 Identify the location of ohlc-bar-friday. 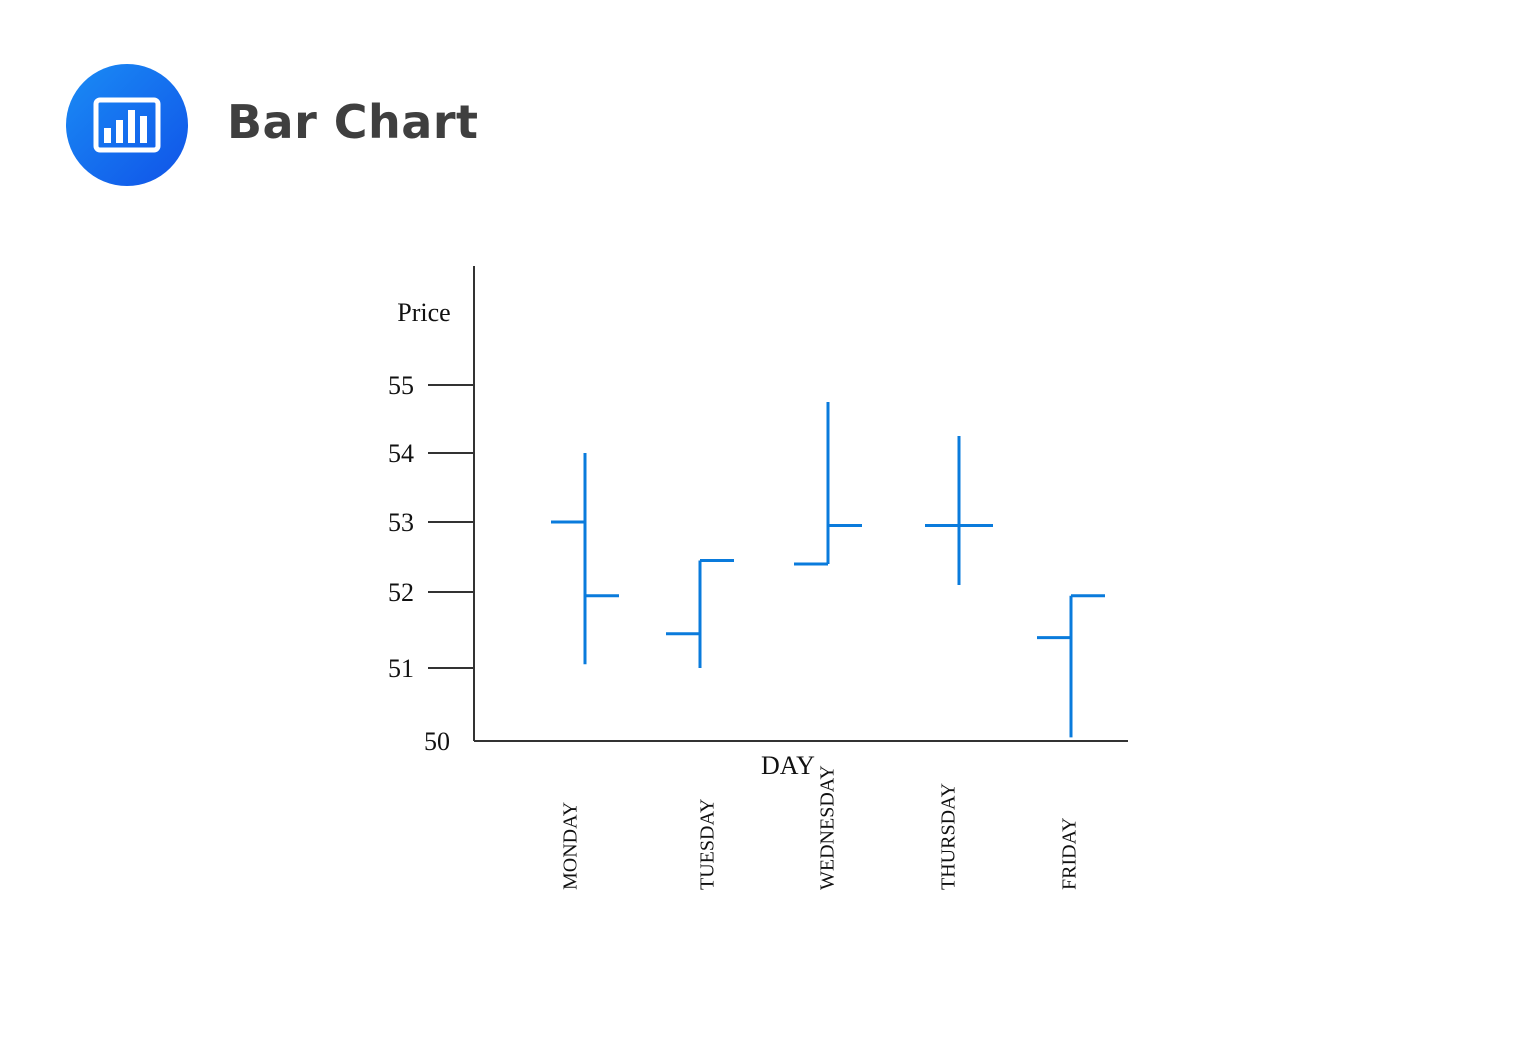
(1071, 666).